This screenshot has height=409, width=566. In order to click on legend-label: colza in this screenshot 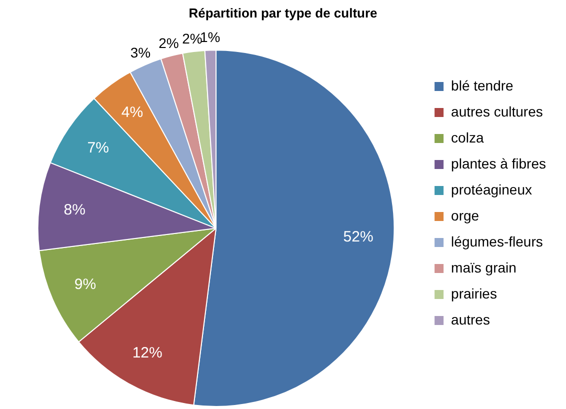, I will do `click(467, 137)`.